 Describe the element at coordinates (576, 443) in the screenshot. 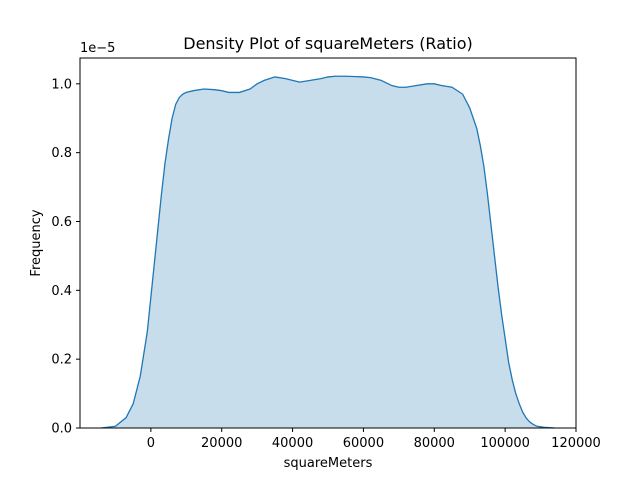

I see `x-tick-label: 120000` at that location.